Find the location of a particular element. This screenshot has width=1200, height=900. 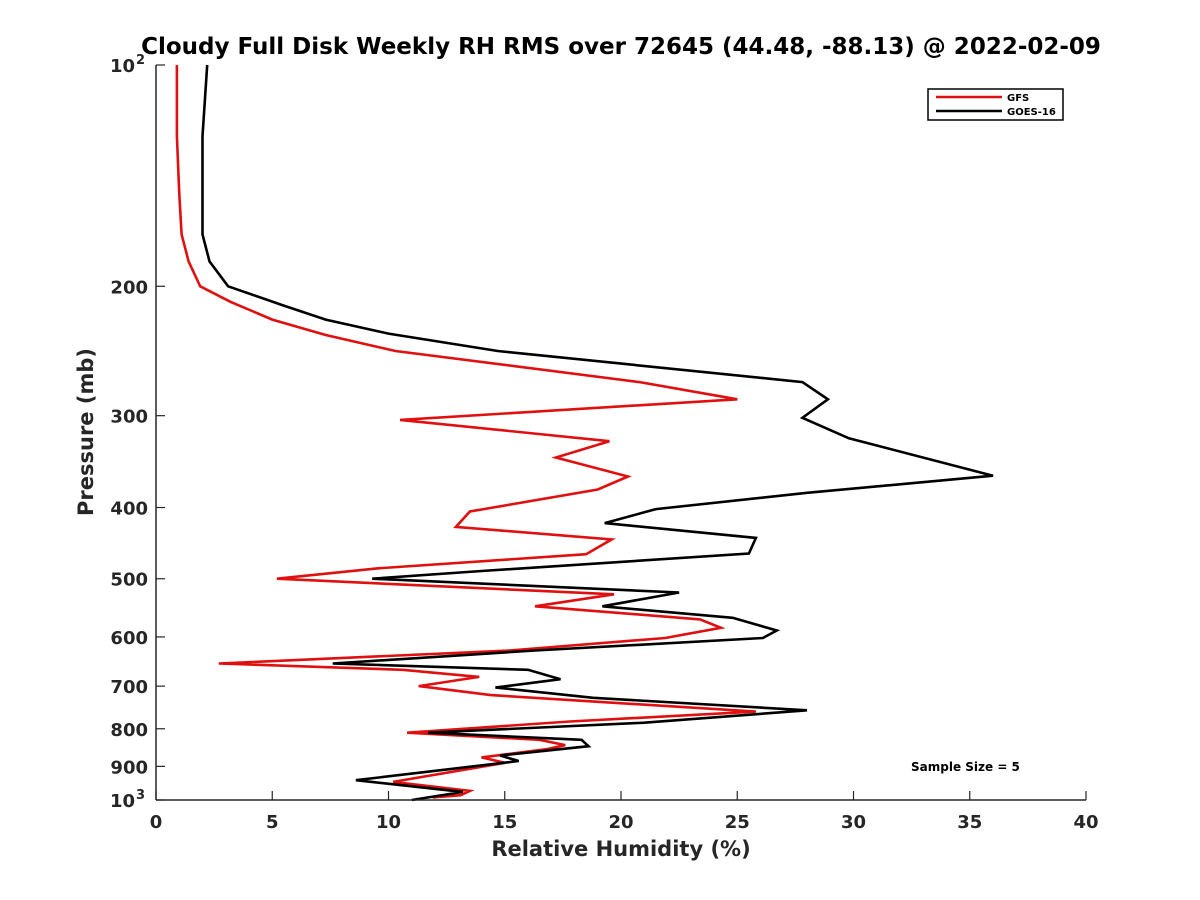

x-axis-label: Relative Humidity (%) is located at coordinates (620, 849).